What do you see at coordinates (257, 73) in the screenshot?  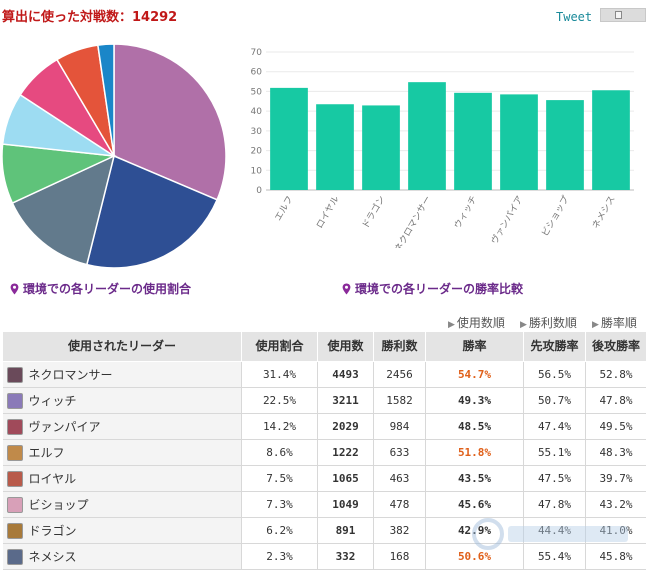 I see `y-tick-label: 60` at bounding box center [257, 73].